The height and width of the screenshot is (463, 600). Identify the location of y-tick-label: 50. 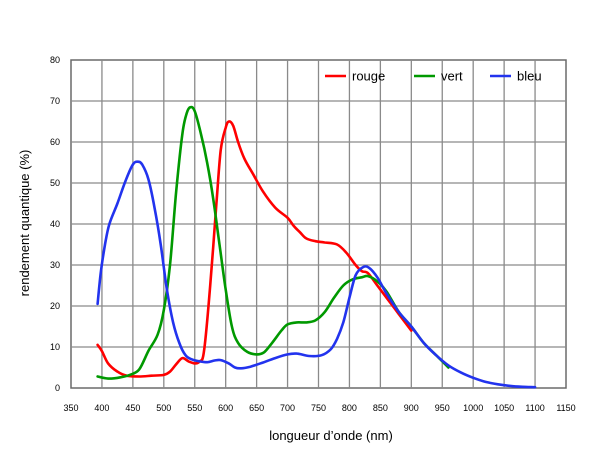
(55, 183).